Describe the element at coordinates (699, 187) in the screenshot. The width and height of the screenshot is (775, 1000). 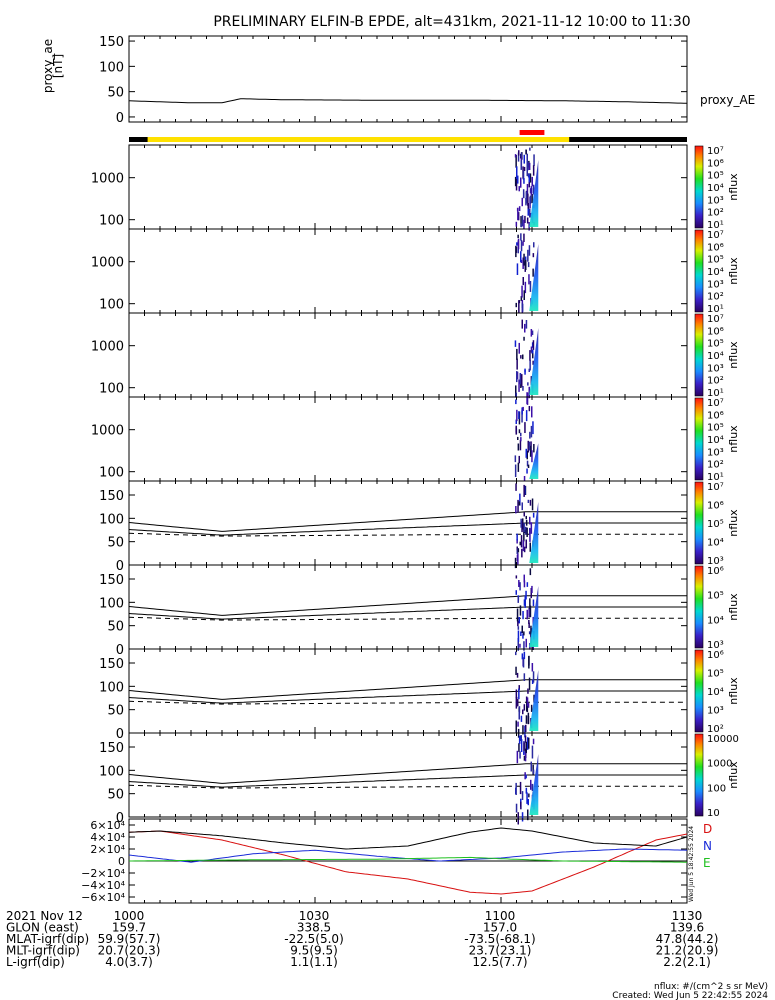
I see `colorbar` at that location.